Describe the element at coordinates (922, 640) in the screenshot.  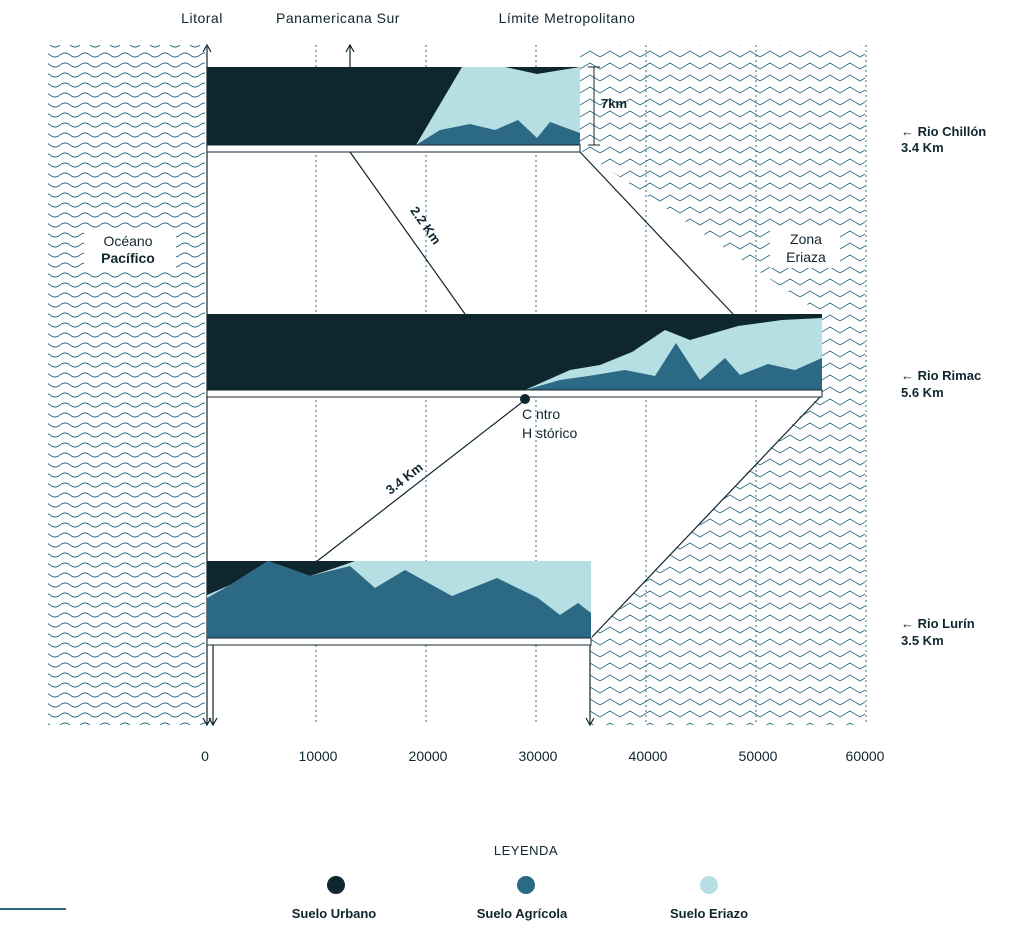
I see `river-lurin-length: 3.5 Km` at that location.